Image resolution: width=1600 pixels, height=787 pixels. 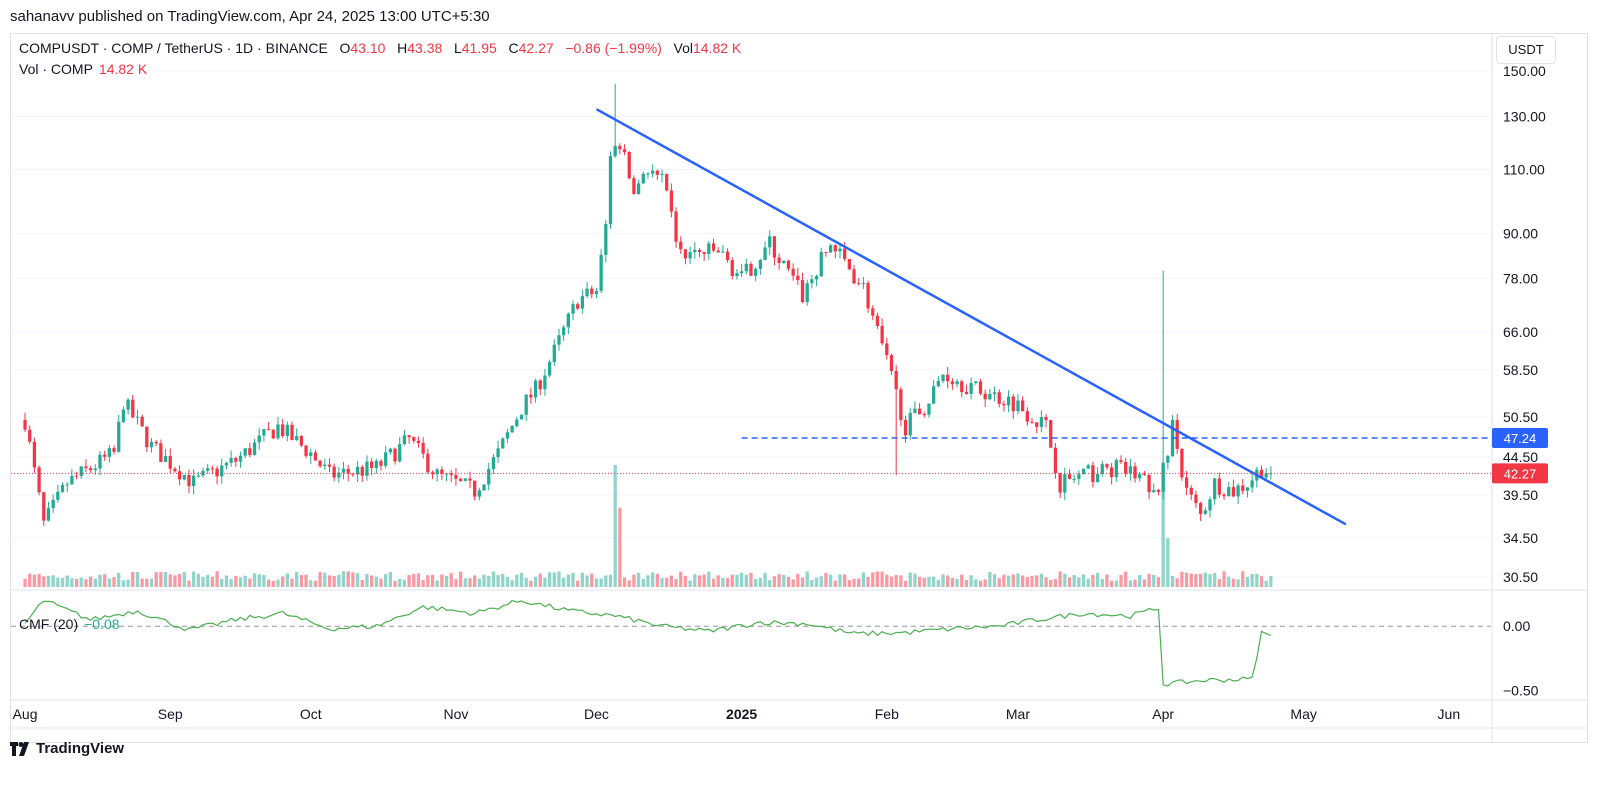 I want to click on tradingview-footer: TradingView, so click(x=67, y=748).